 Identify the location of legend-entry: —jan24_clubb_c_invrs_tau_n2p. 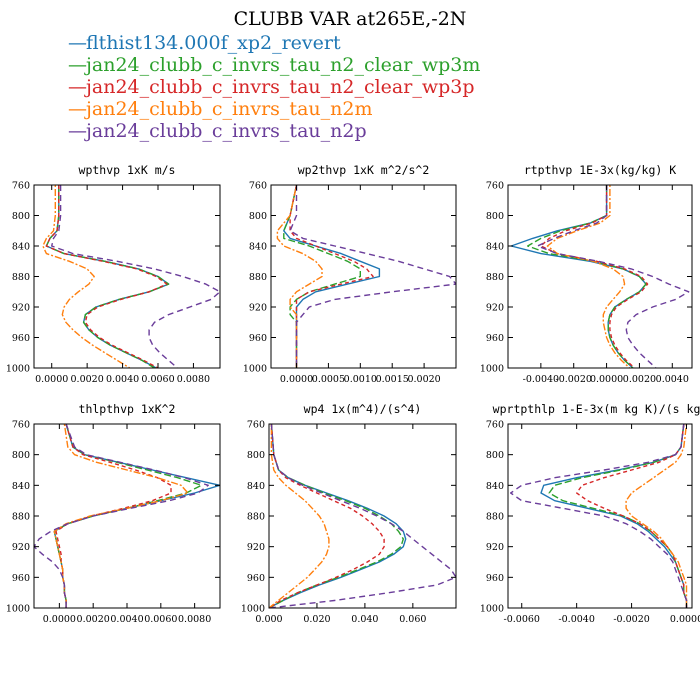
(274, 131).